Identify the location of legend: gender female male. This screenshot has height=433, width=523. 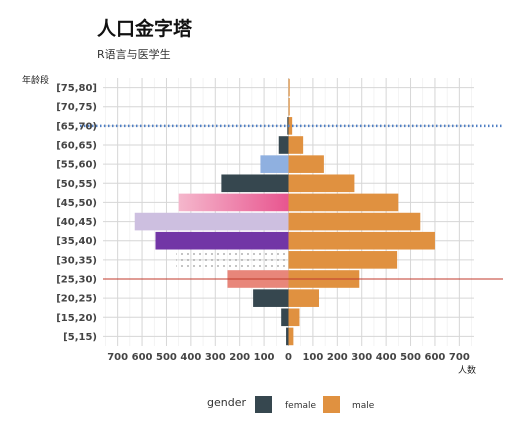
(291, 404).